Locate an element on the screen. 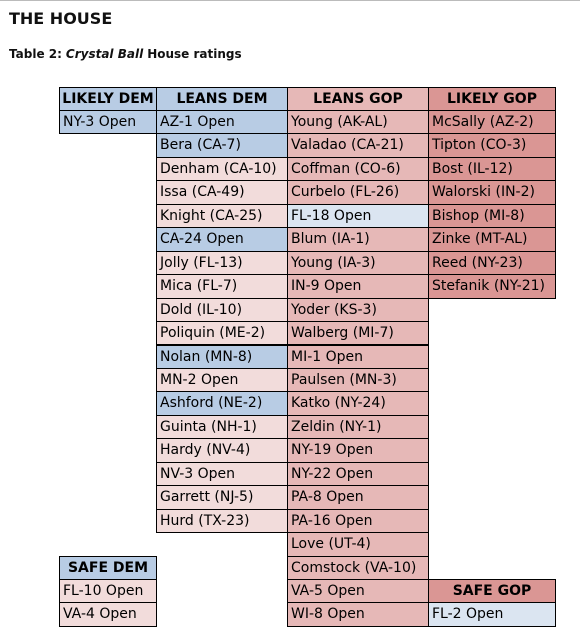 The height and width of the screenshot is (636, 580). table-cell: Ashford (NE-2) is located at coordinates (222, 403).